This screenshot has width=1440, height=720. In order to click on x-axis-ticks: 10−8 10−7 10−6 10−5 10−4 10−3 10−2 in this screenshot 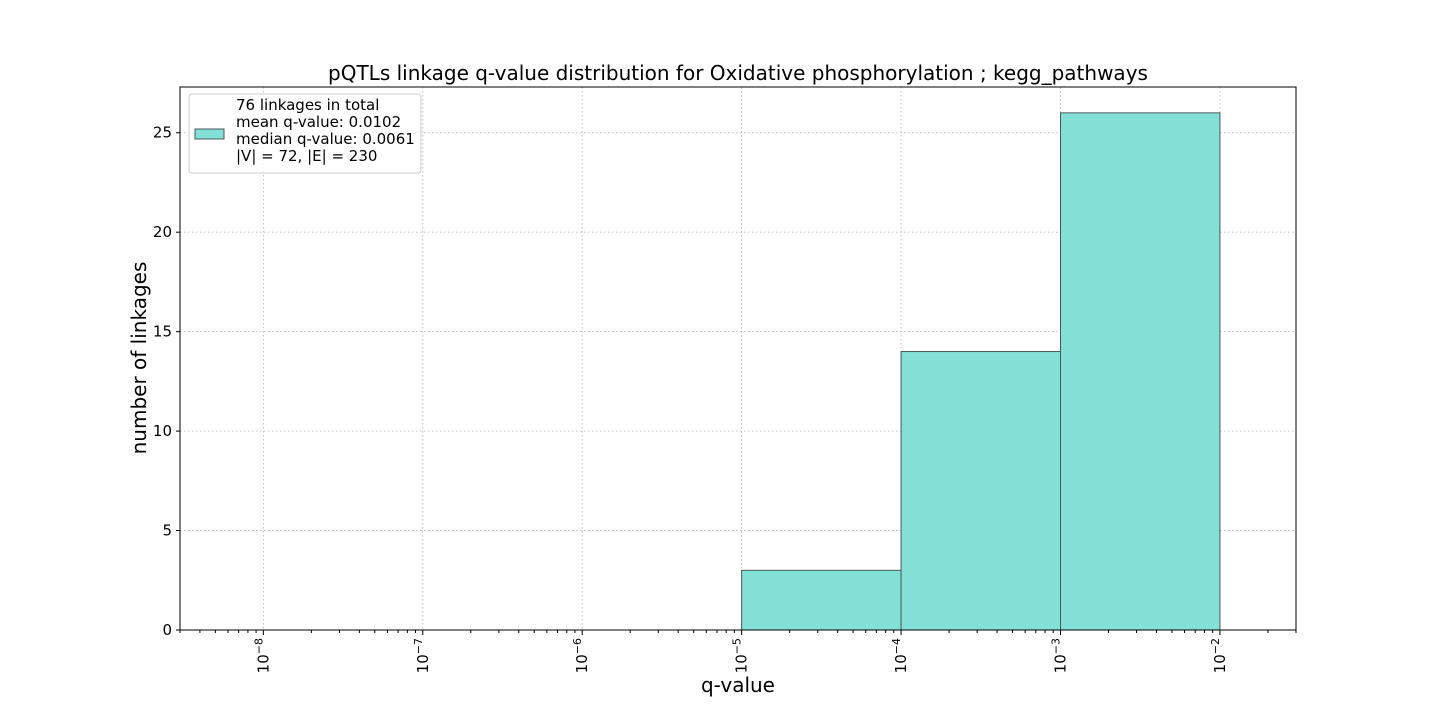, I will do `click(738, 651)`.